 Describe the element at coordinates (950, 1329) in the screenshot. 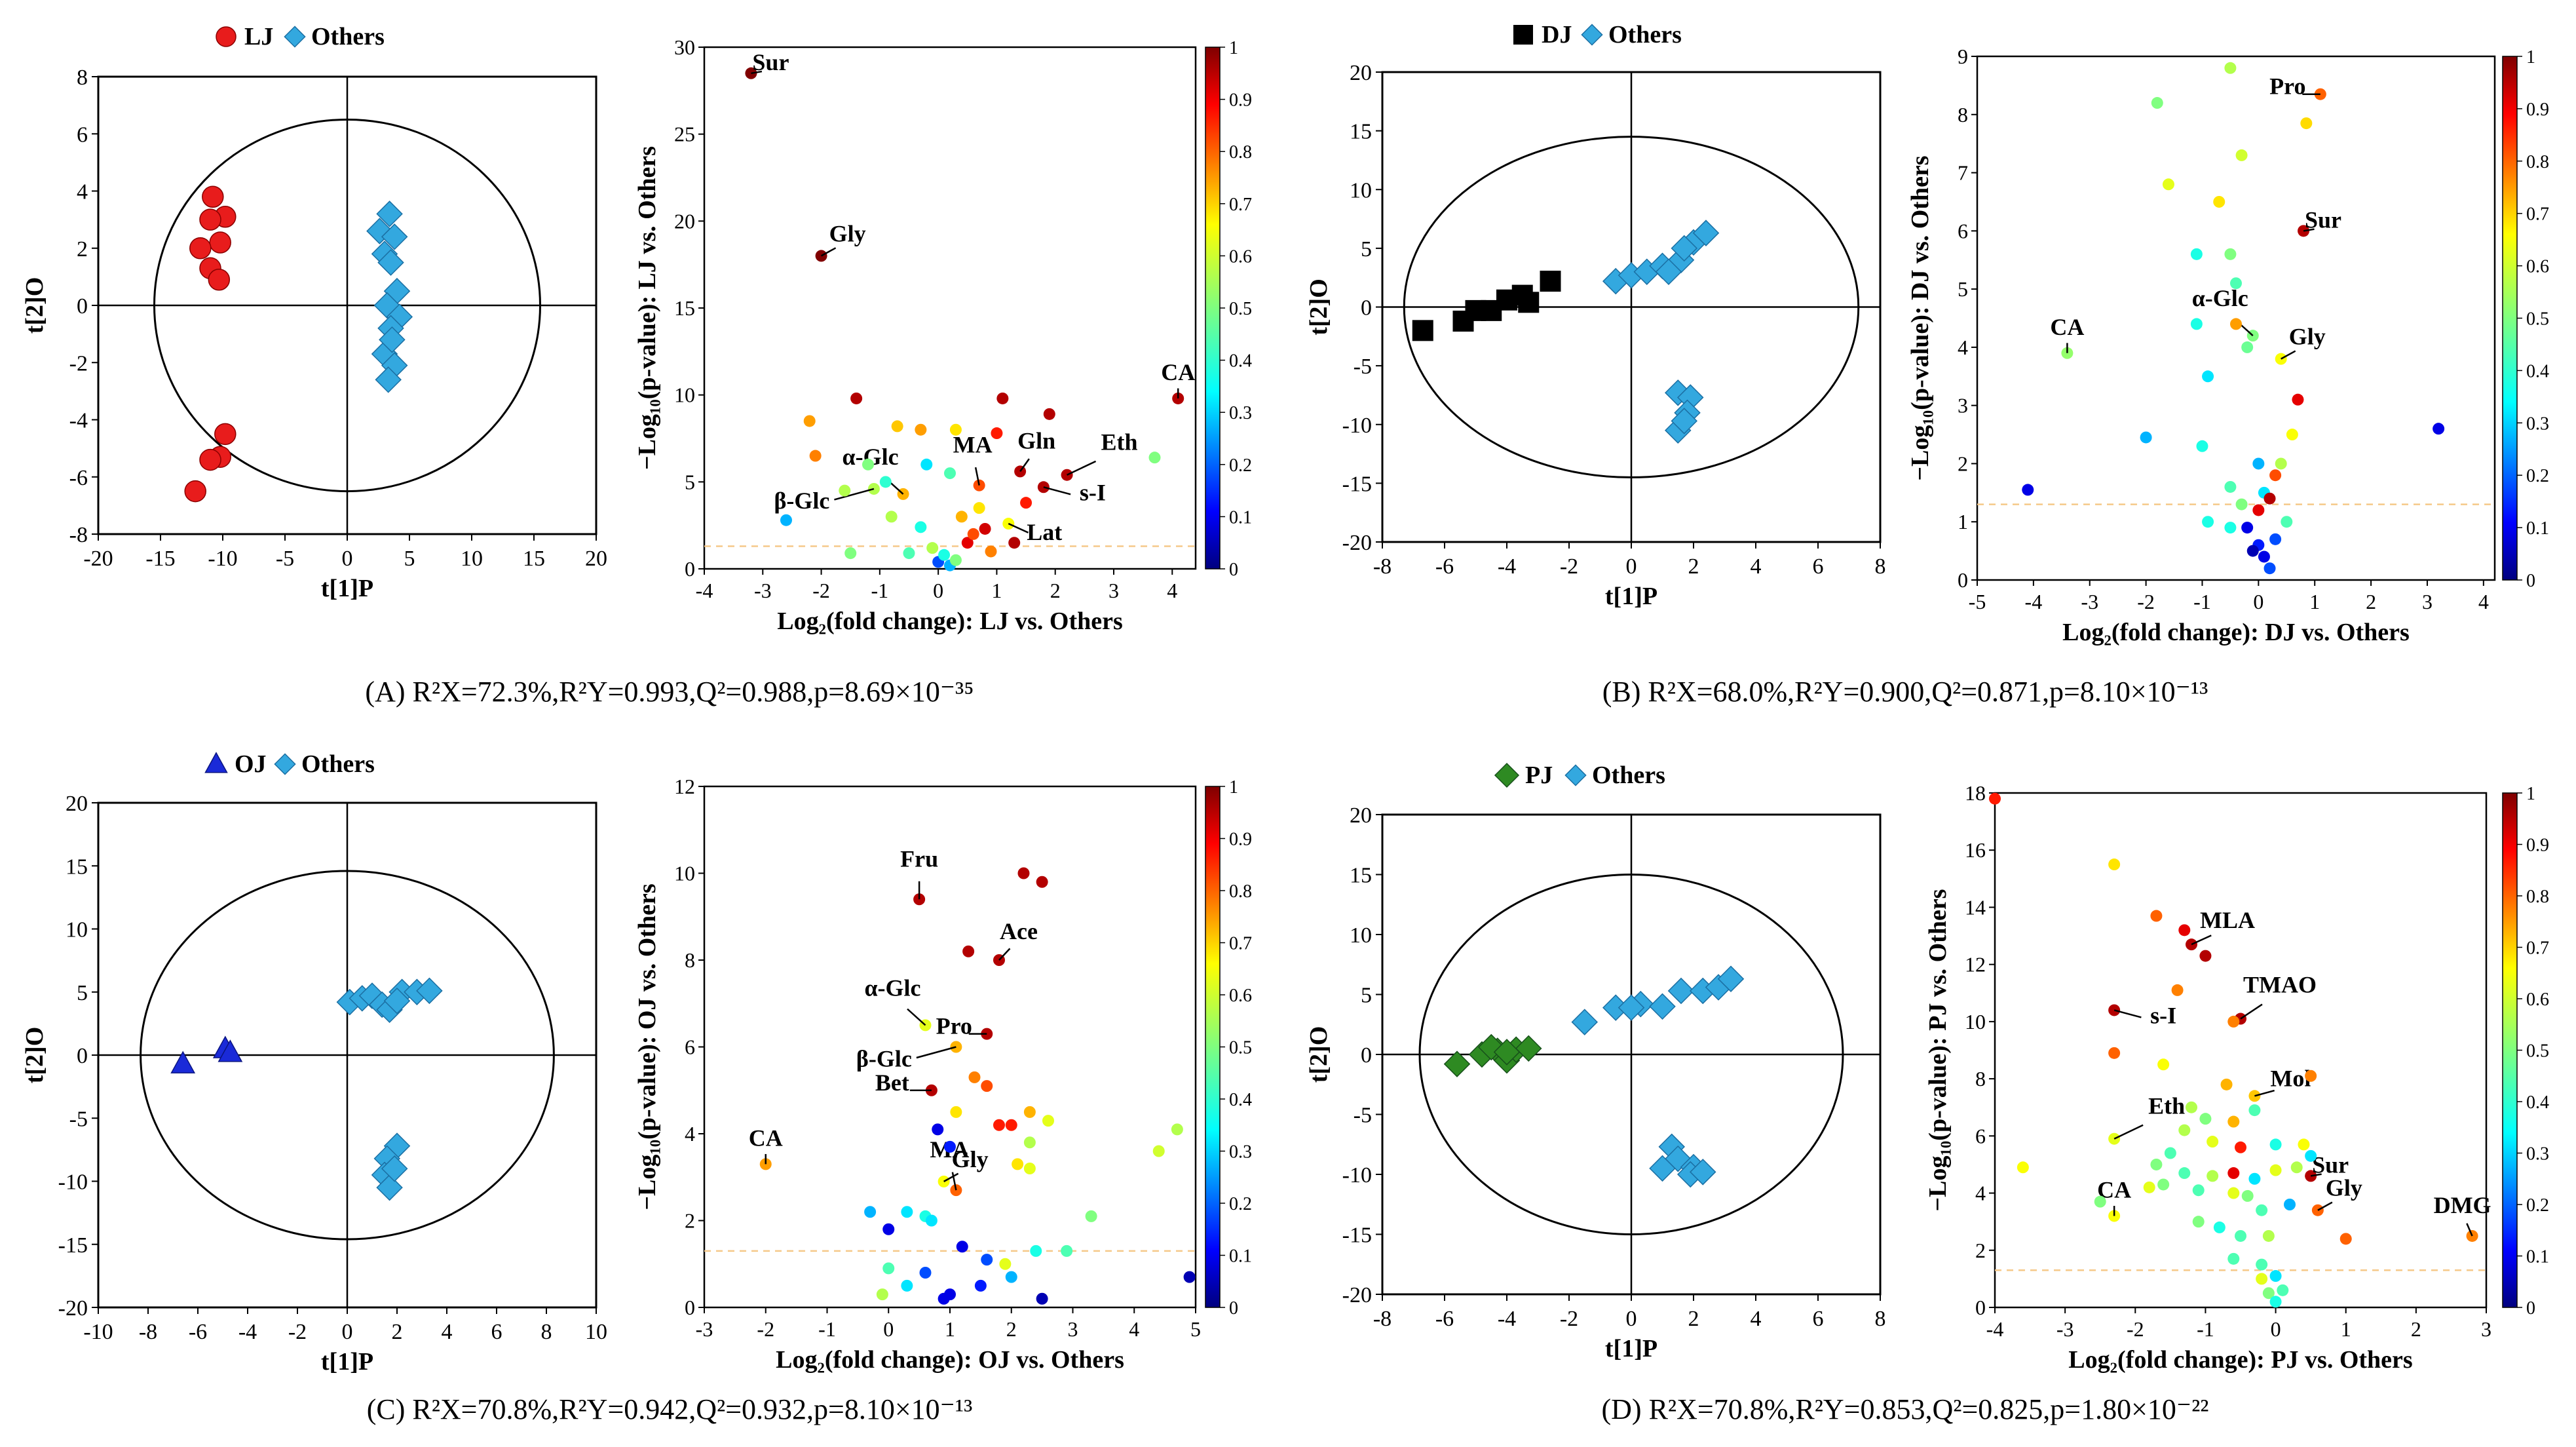

I see `x-tick-label: 1` at that location.